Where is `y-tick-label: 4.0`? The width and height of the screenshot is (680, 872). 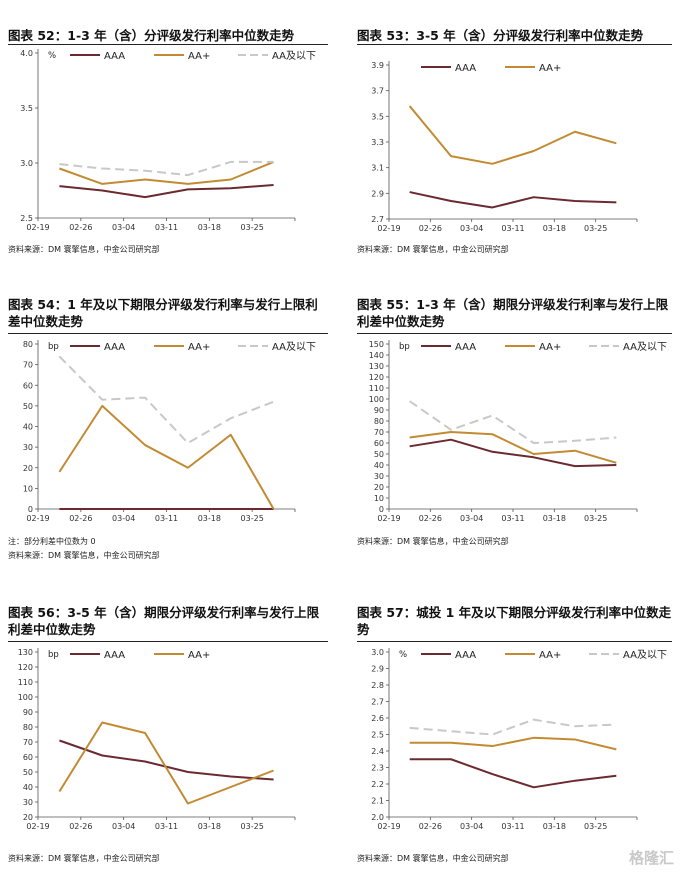
y-tick-label: 4.0 is located at coordinates (26, 53).